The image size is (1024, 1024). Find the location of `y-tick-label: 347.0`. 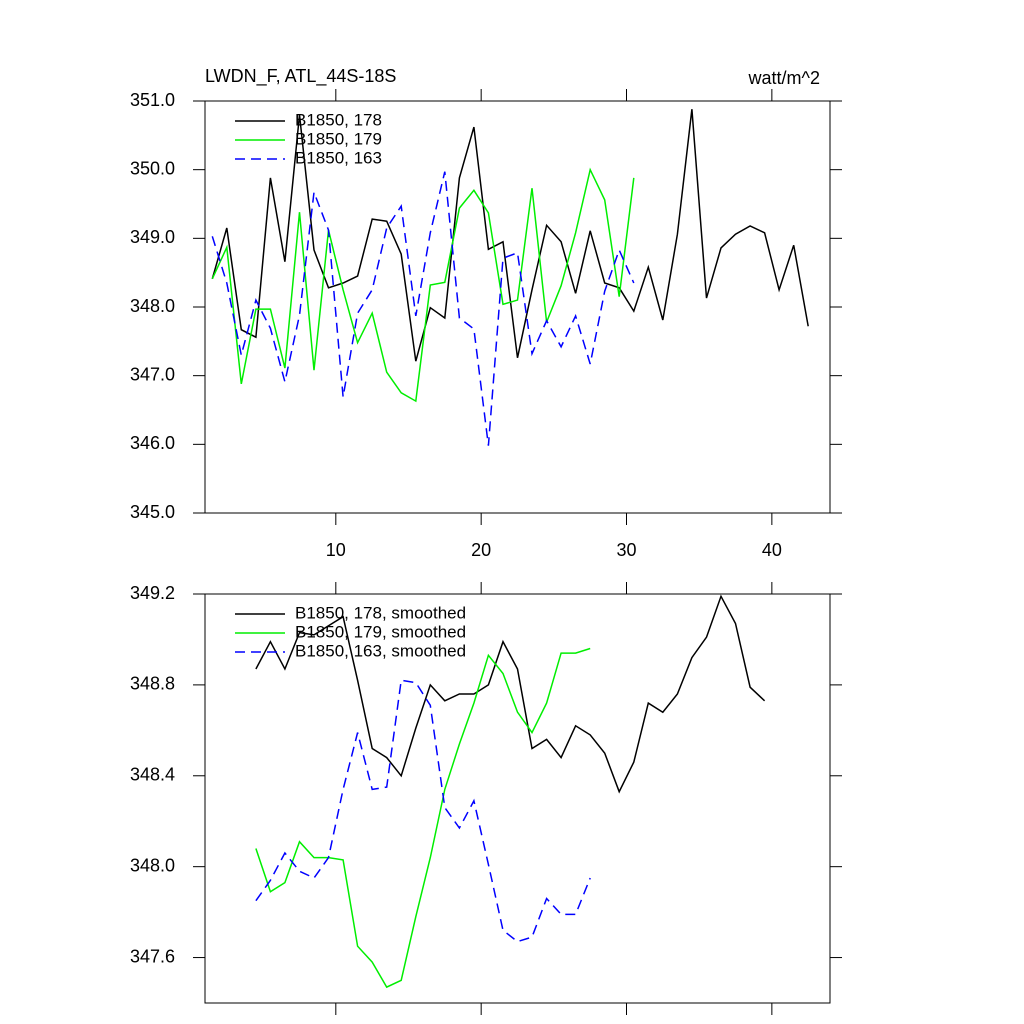

y-tick-label: 347.0 is located at coordinates (152, 374).